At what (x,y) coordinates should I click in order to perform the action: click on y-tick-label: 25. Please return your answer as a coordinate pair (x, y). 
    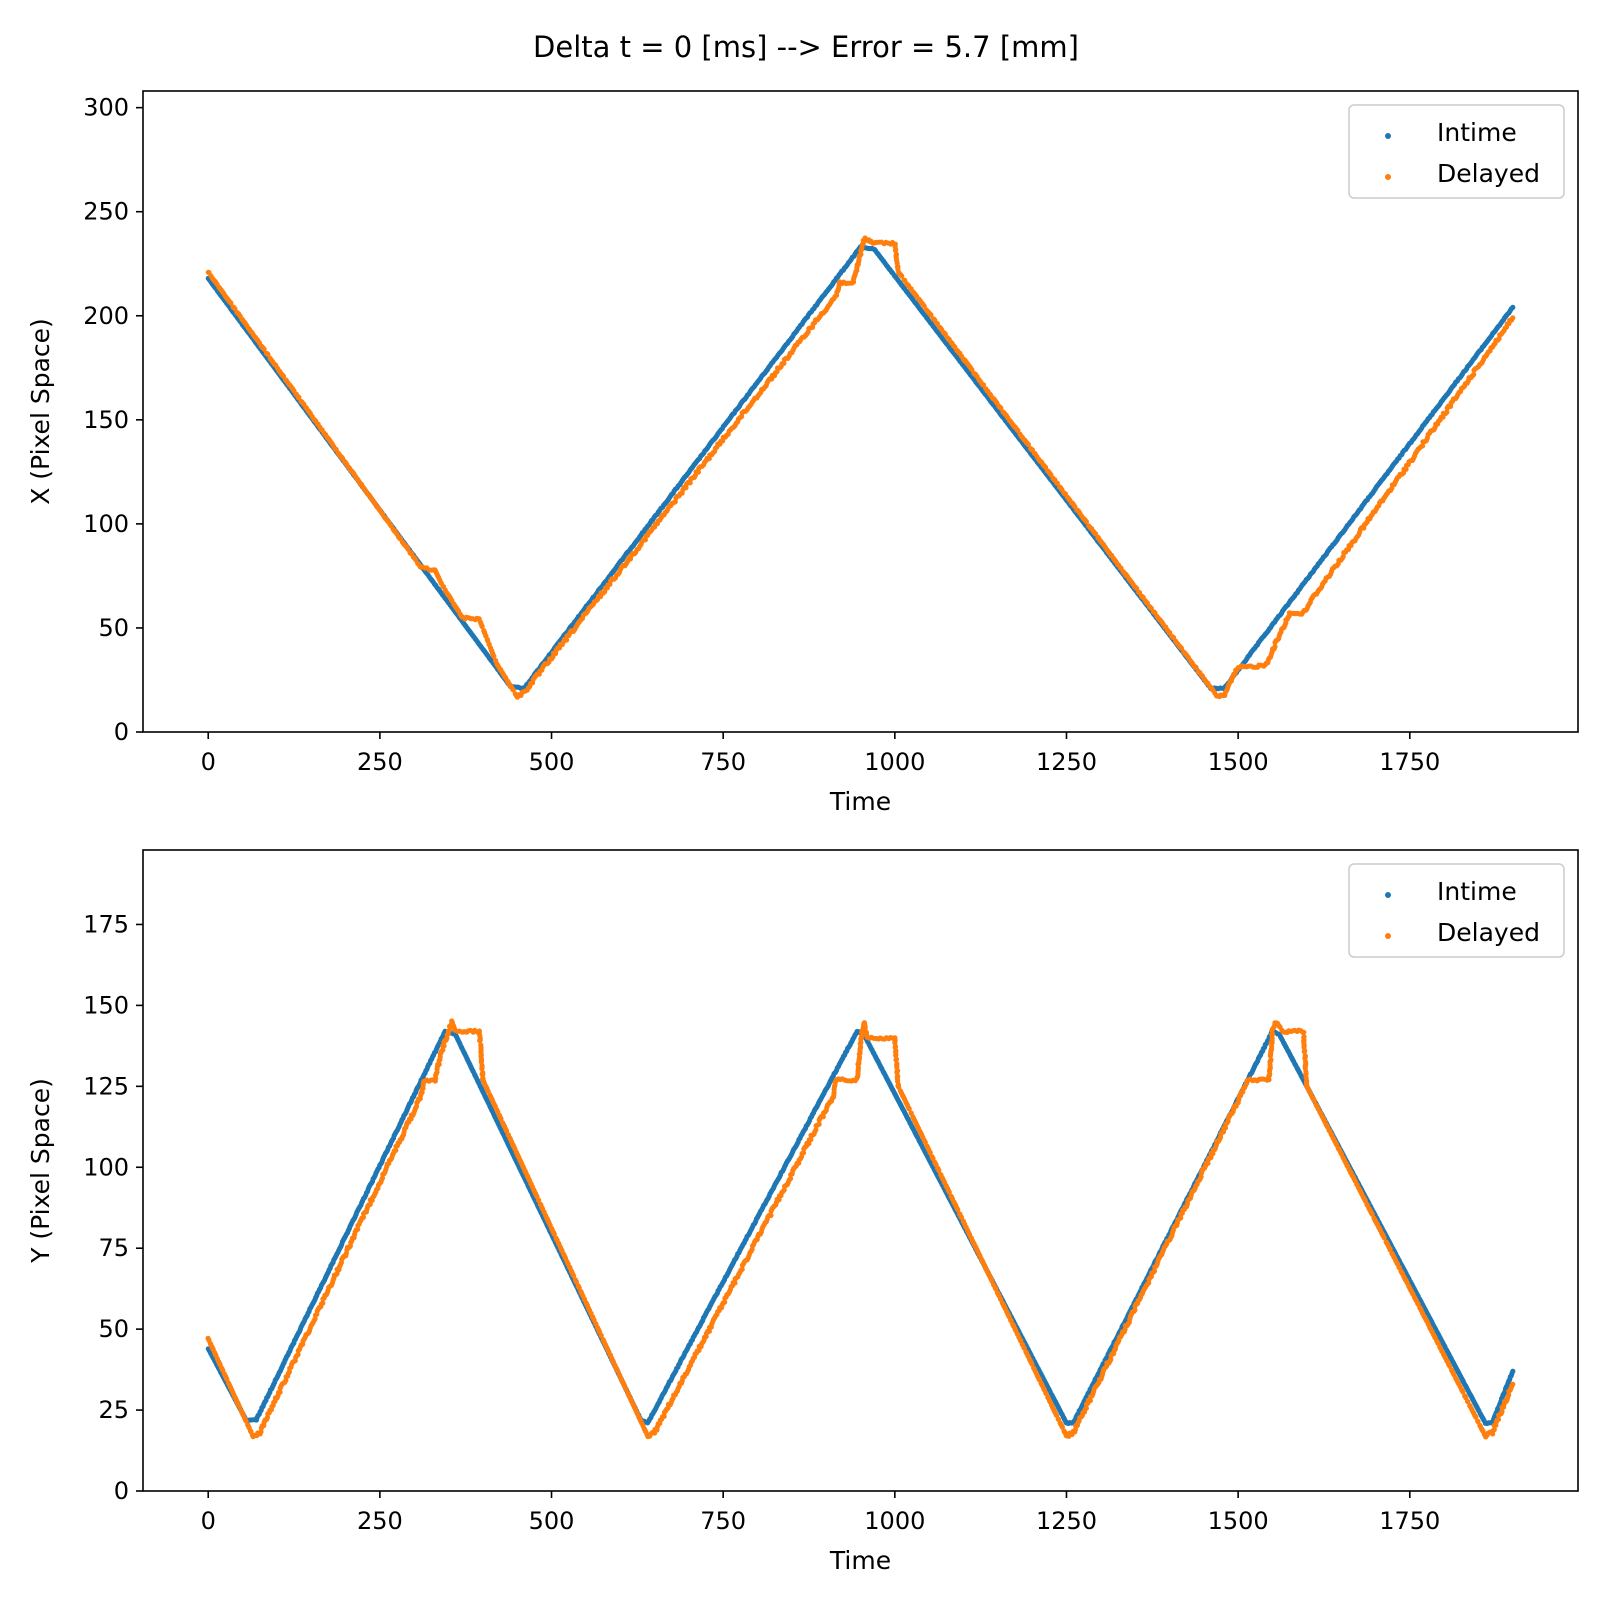
    Looking at the image, I should click on (113, 1410).